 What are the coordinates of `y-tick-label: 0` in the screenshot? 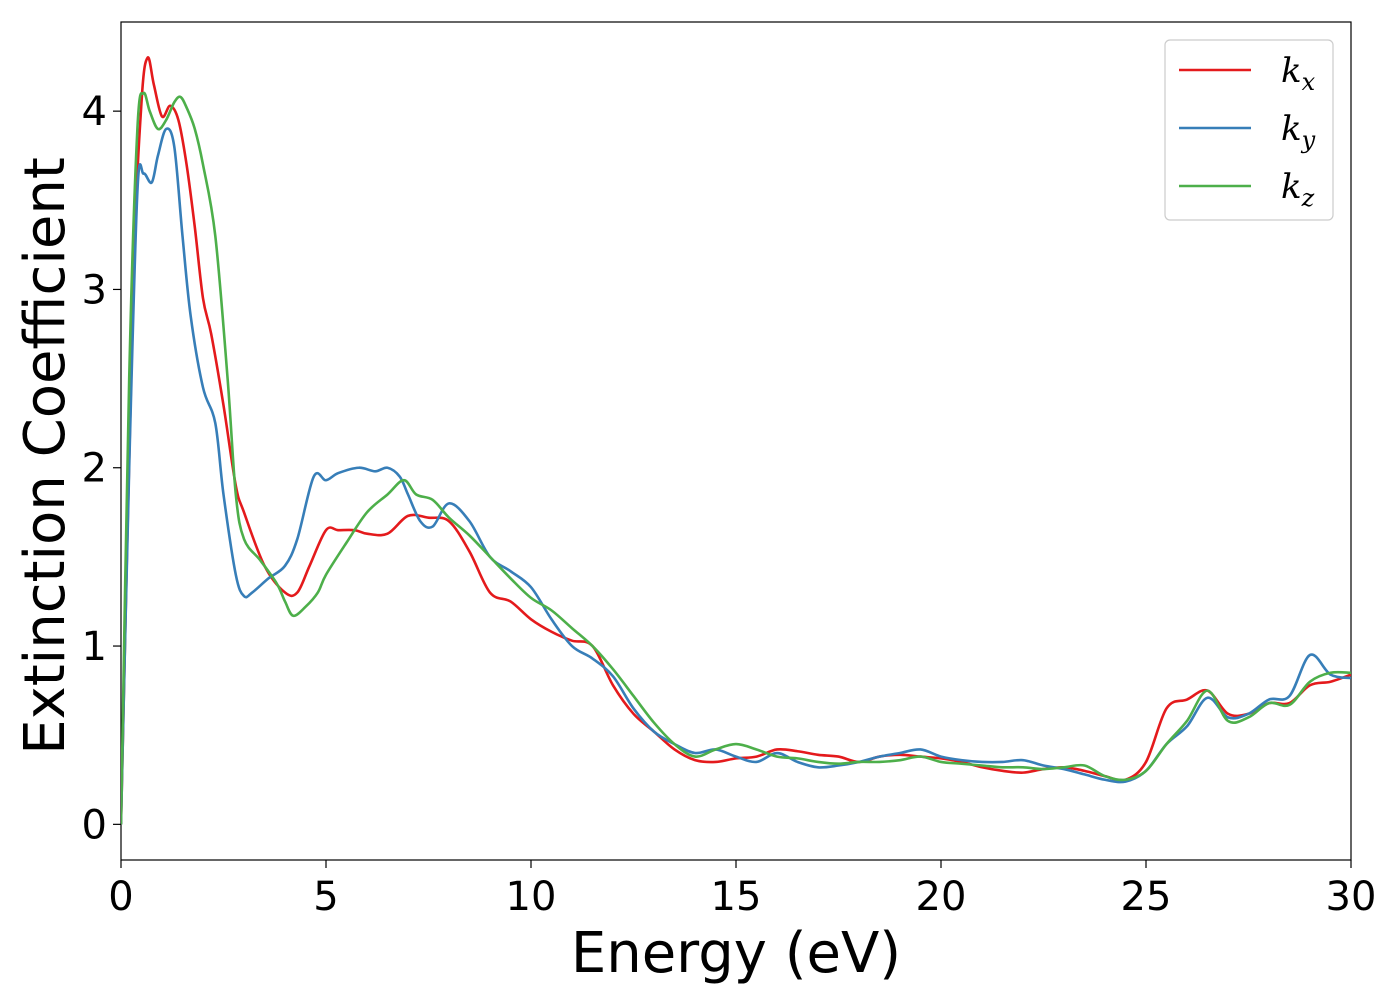 It's located at (94, 825).